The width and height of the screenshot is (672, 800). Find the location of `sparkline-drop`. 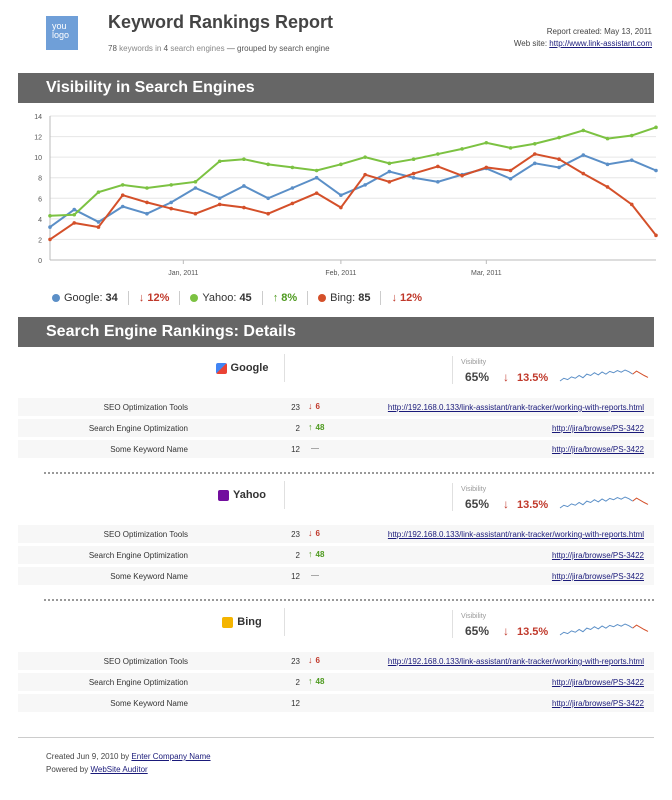

sparkline-drop is located at coordinates (640, 374).